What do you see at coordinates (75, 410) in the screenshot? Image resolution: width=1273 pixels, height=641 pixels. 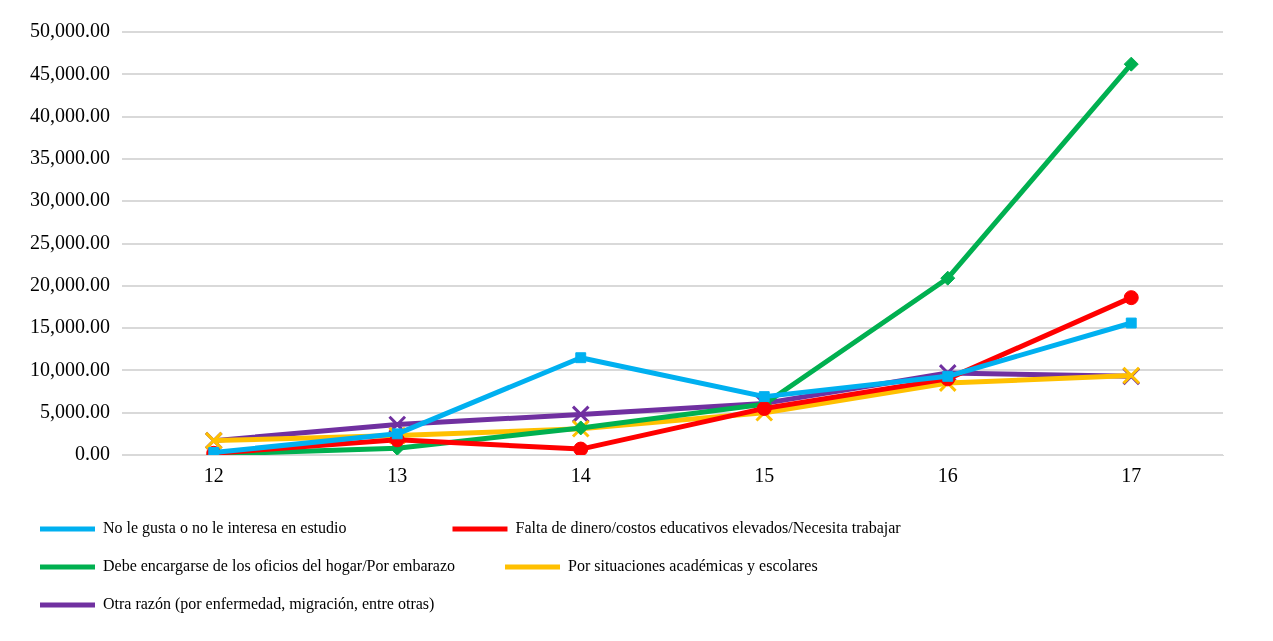 I see `y-tick-label: 5,000.00` at bounding box center [75, 410].